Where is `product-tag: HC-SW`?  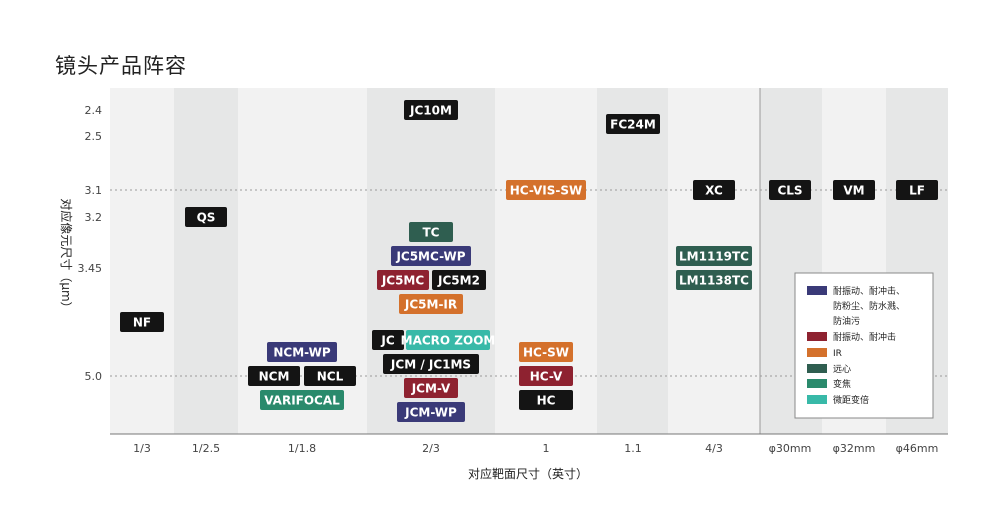
product-tag: HC-SW is located at coordinates (546, 352).